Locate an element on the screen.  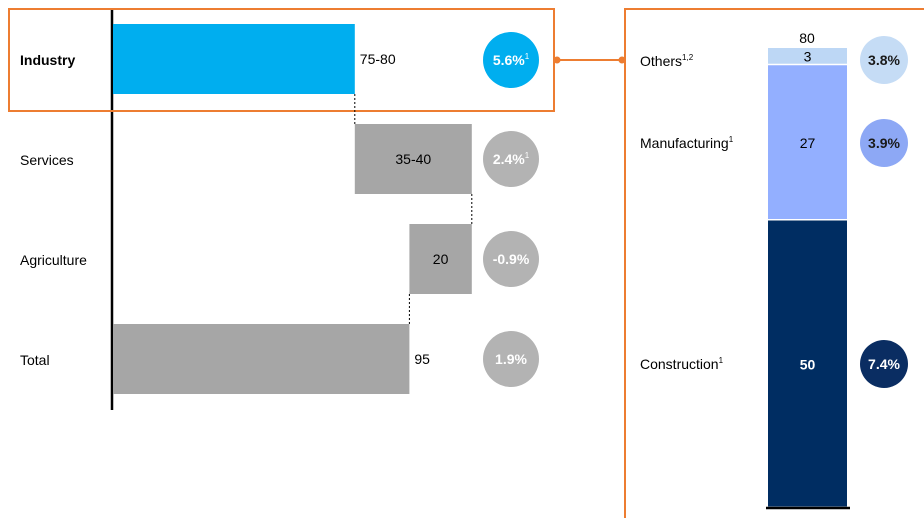
waterfall-bar-services is located at coordinates (413, 159).